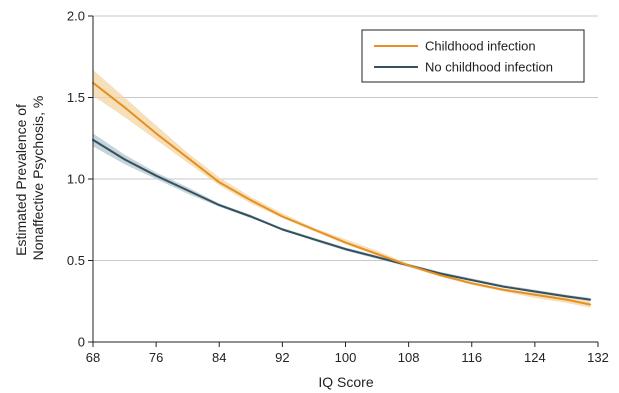  I want to click on x-tick-label: 68, so click(93, 357).